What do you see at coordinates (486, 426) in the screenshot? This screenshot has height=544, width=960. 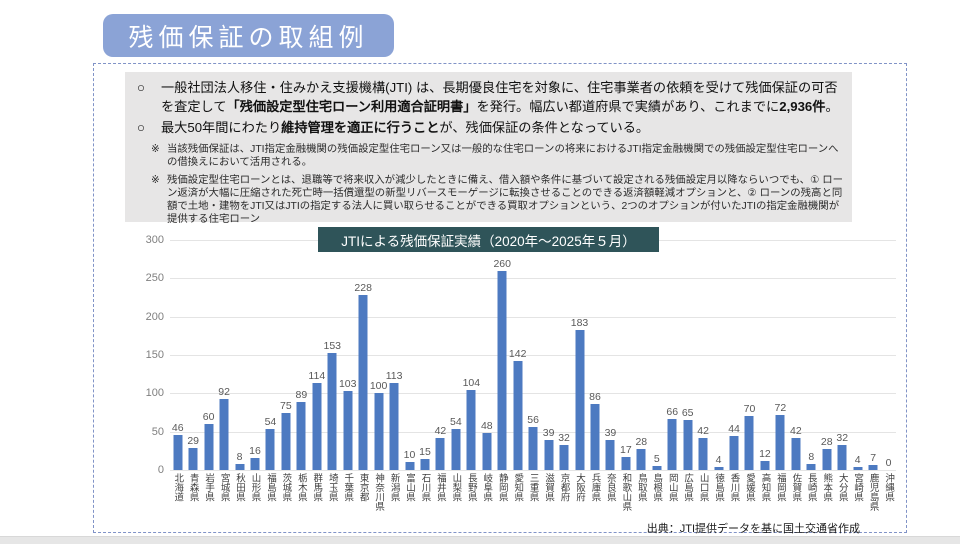 I see `bar-value-label: 48` at bounding box center [486, 426].